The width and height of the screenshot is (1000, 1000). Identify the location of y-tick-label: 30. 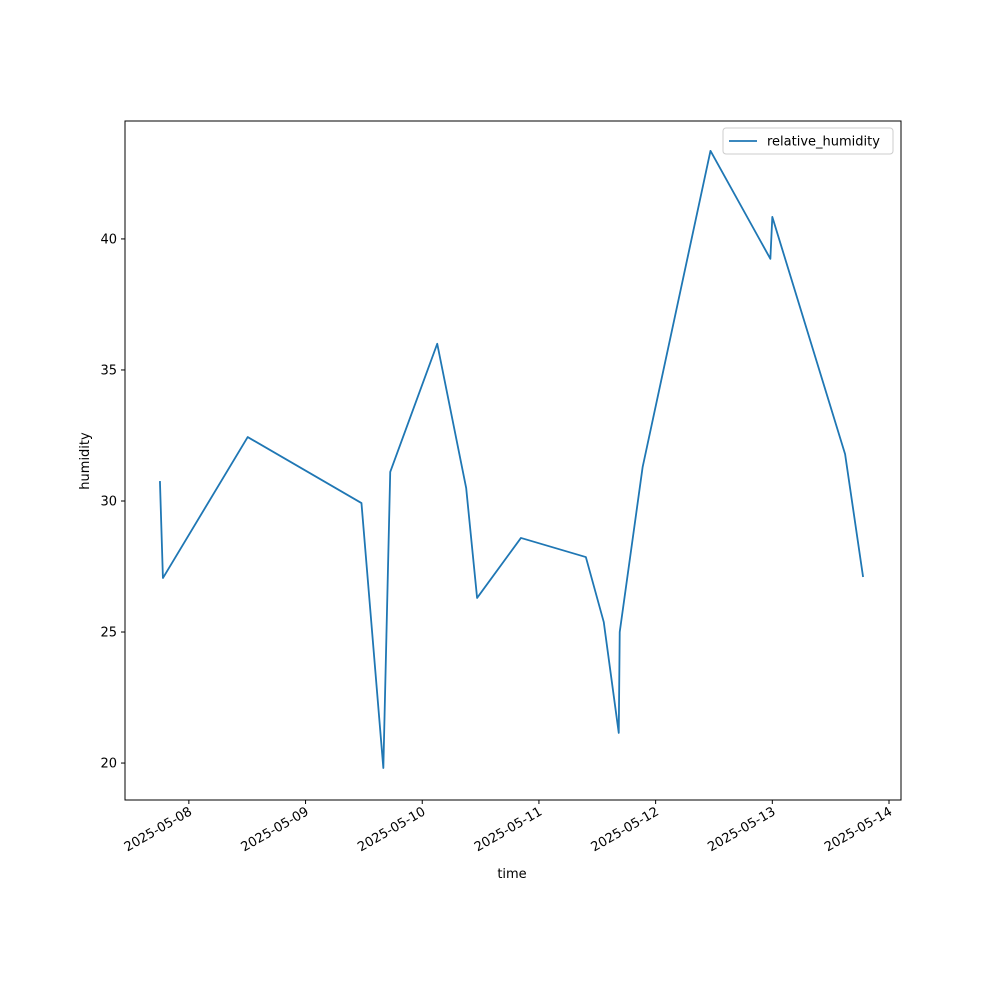
(108, 501).